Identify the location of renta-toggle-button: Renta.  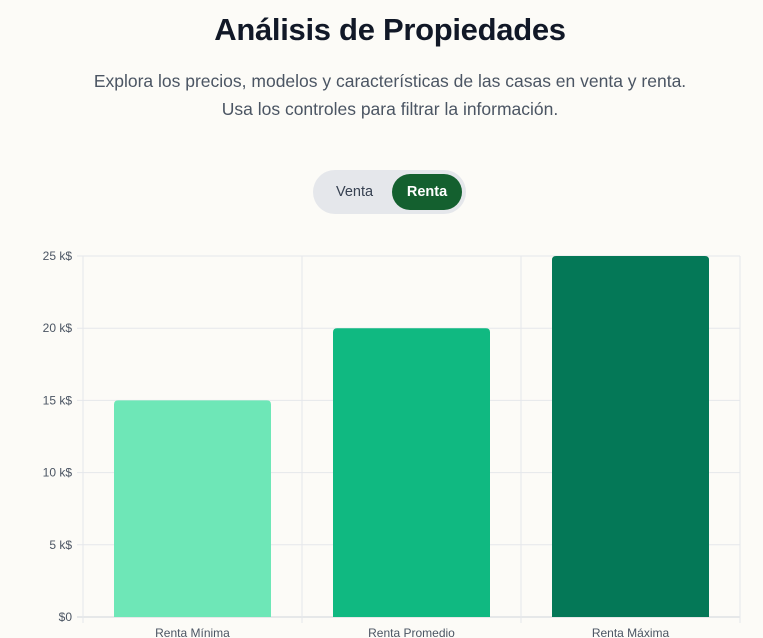
(427, 192).